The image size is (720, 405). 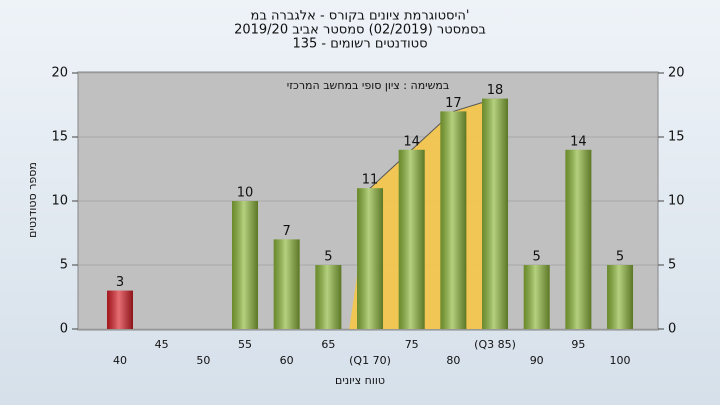 What do you see at coordinates (672, 329) in the screenshot?
I see `y2-tick-label: 0` at bounding box center [672, 329].